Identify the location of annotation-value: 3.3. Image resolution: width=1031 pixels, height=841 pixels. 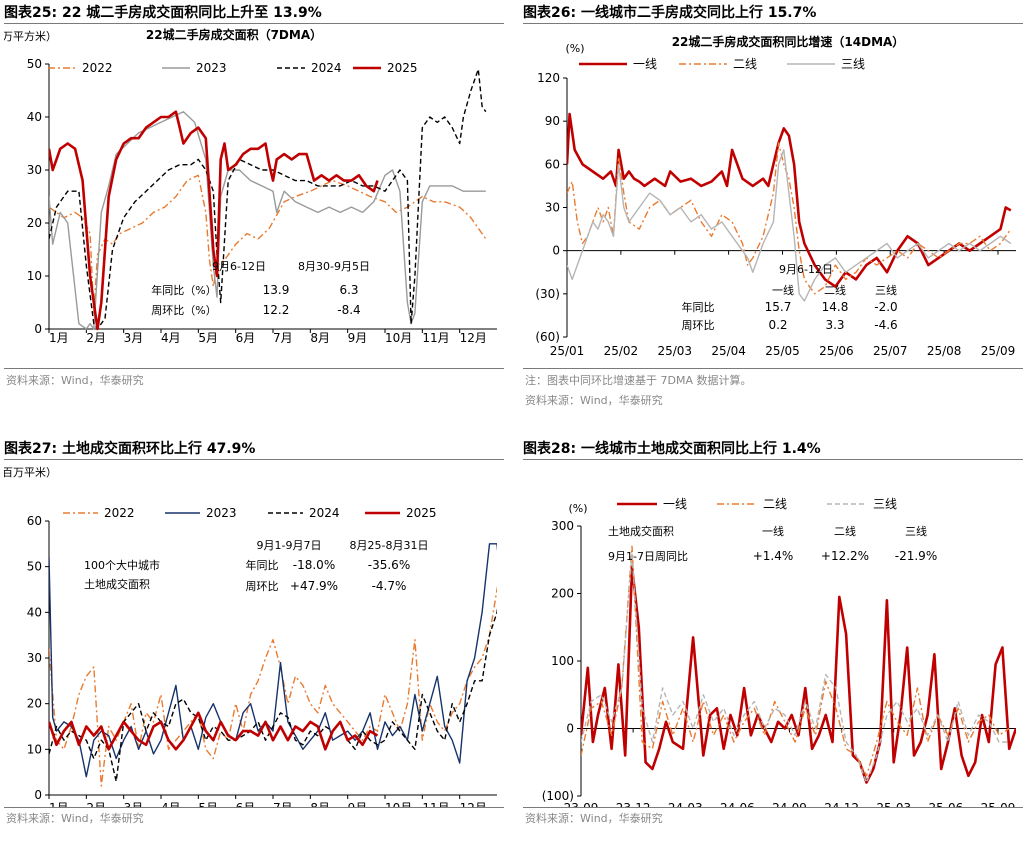
(834, 325).